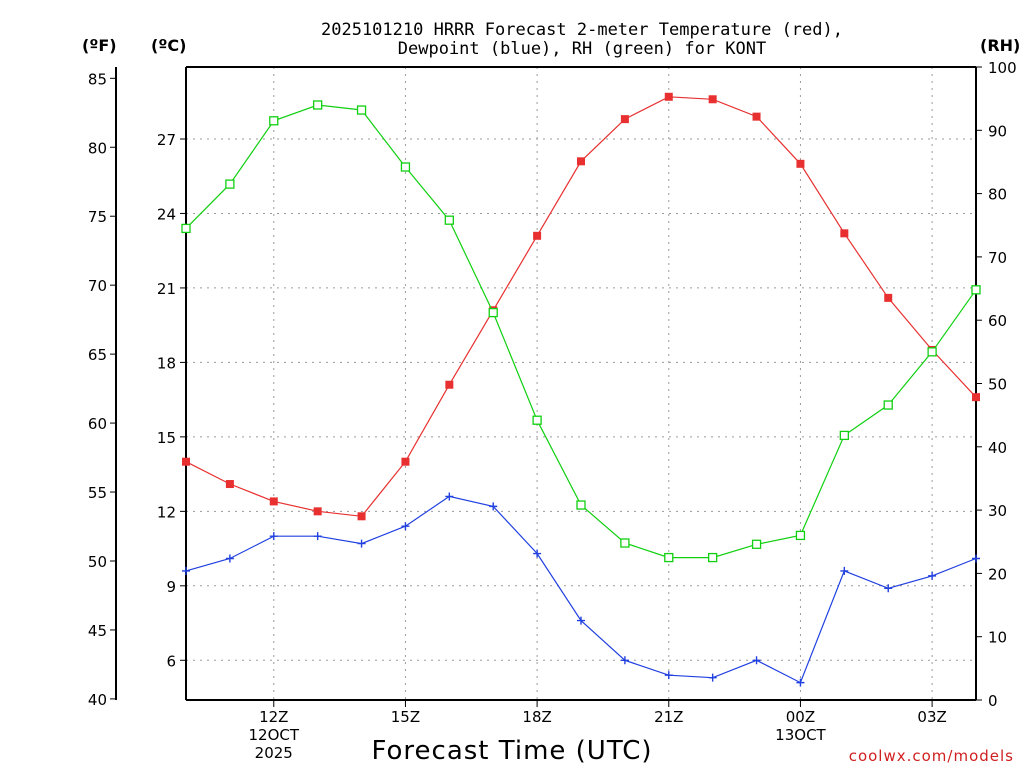 Image resolution: width=1024 pixels, height=768 pixels. Describe the element at coordinates (97, 79) in the screenshot. I see `fahrenheit-tick-label: 85` at that location.